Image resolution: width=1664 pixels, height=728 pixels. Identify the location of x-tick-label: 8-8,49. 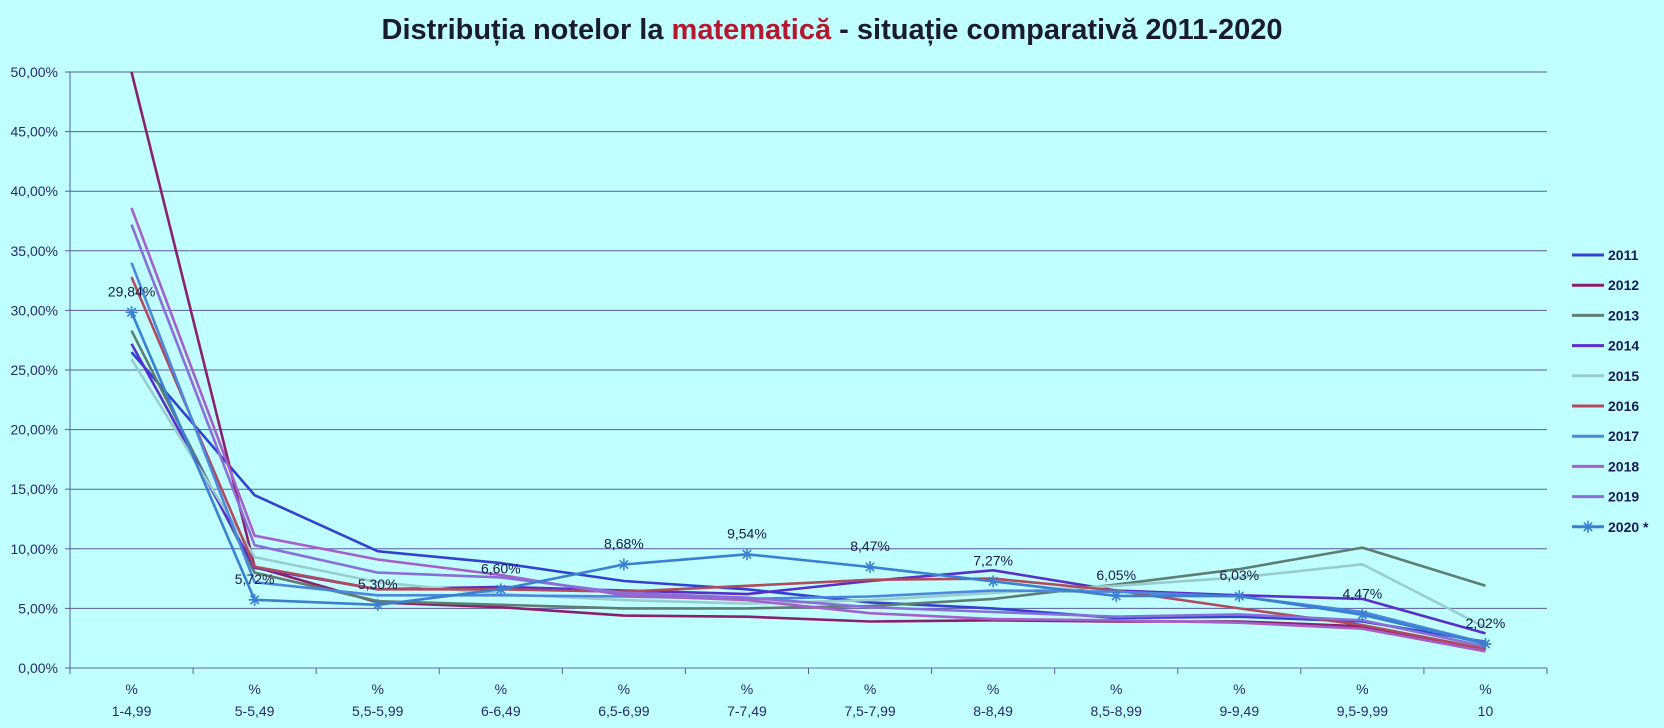
(993, 711).